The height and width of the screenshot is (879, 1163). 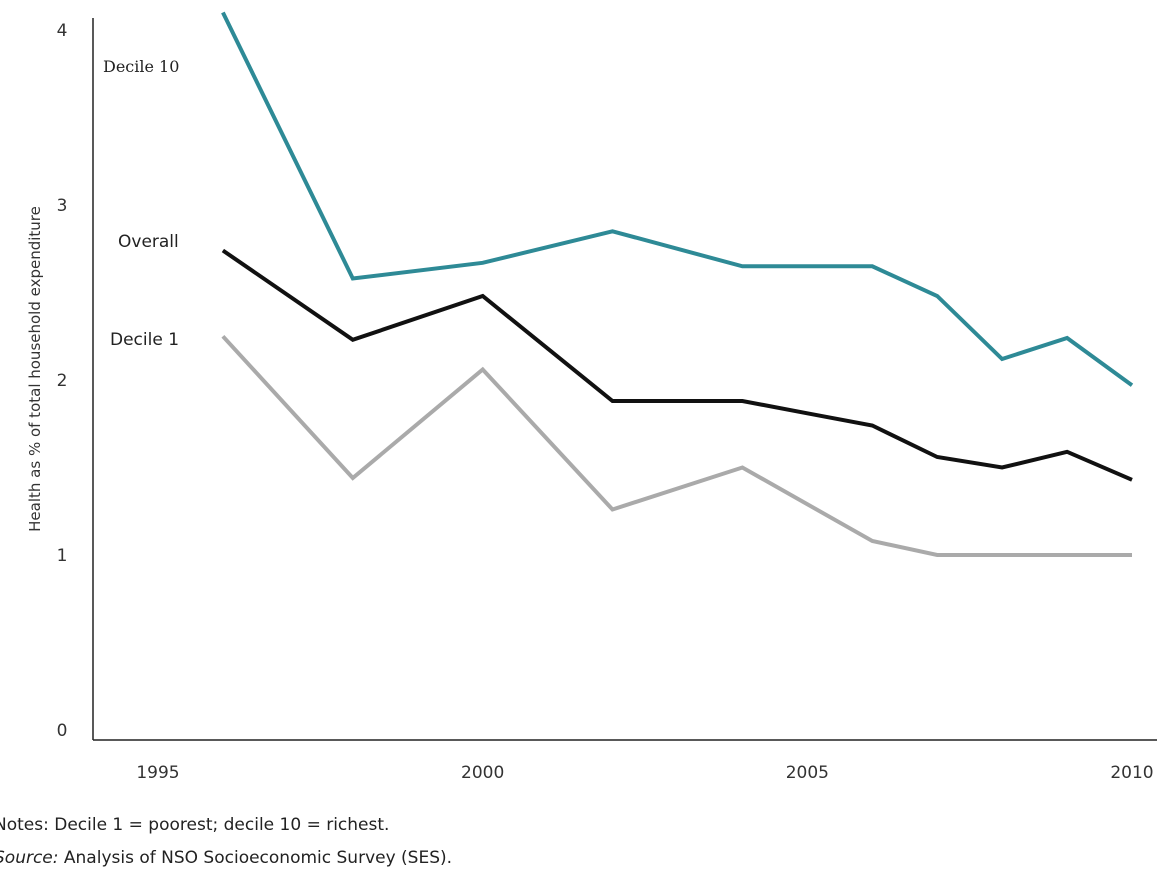 I want to click on x-tick-label: 1995, so click(x=157, y=773).